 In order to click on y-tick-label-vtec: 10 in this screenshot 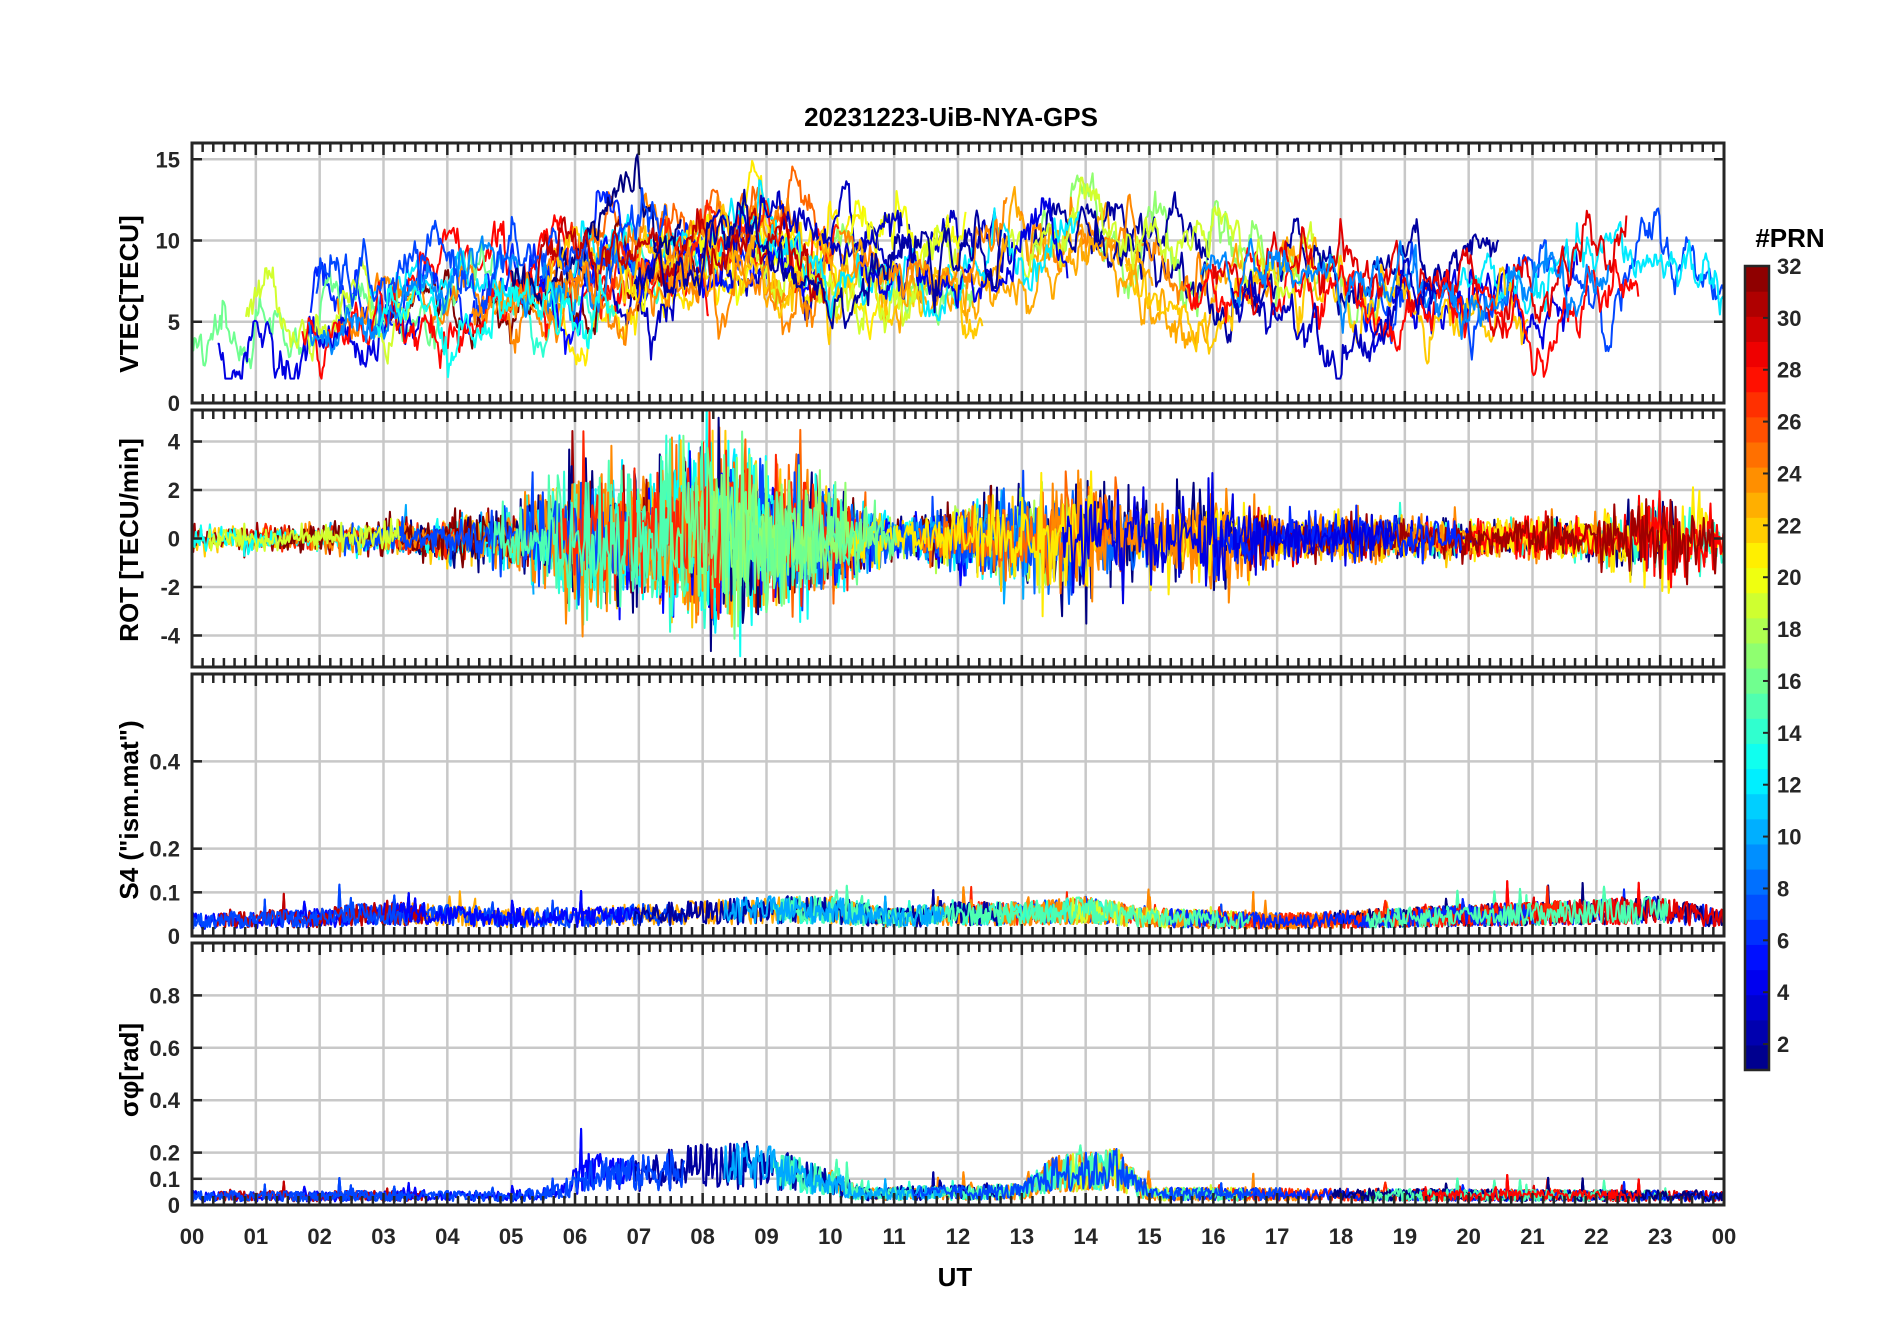, I will do `click(168, 241)`.